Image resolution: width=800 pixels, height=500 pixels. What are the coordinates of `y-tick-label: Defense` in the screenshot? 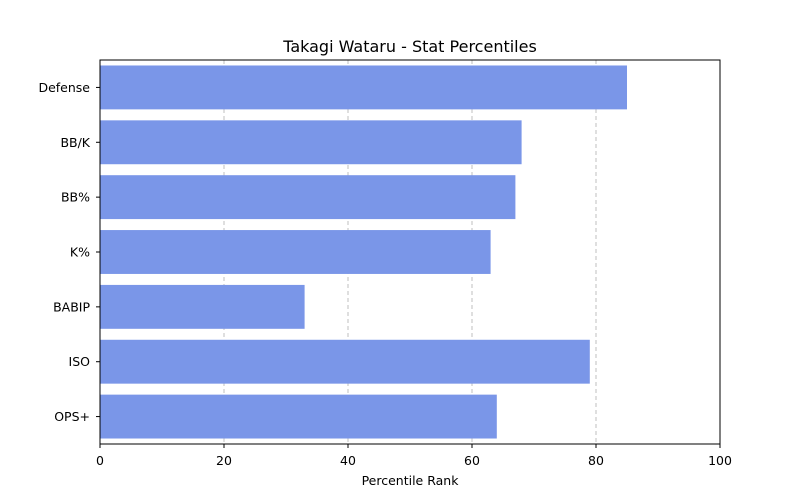 It's located at (64, 87).